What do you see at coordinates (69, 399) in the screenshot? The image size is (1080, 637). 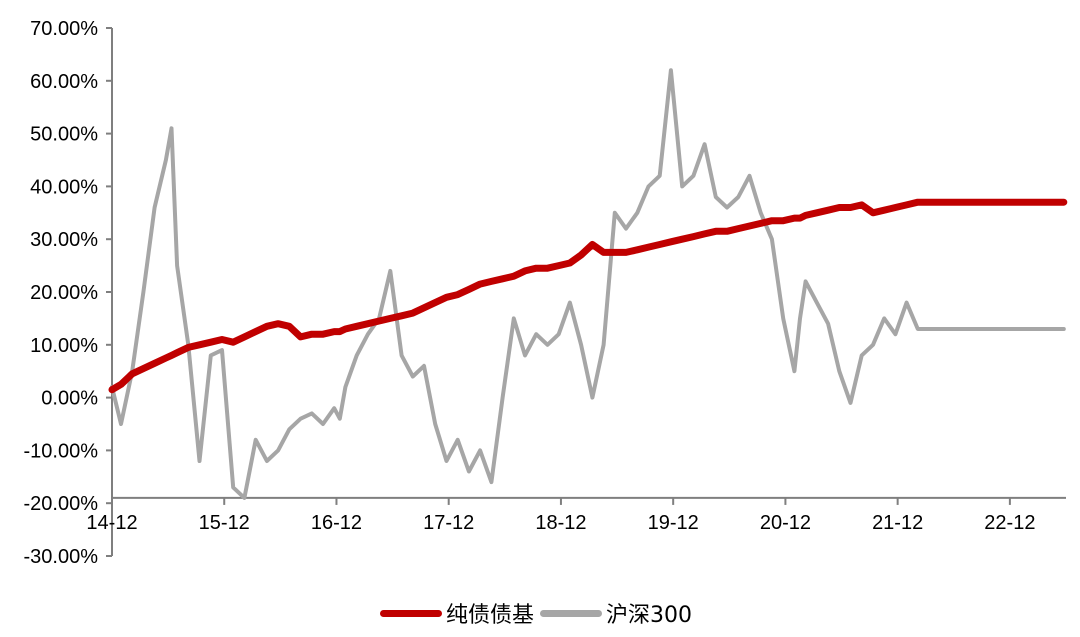 I see `y-tick-label: 0.00%` at bounding box center [69, 399].